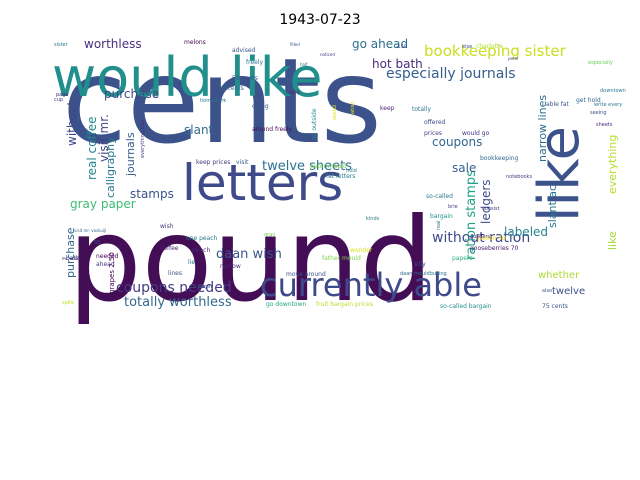 Image resolution: width=640 pixels, height=480 pixels. I want to click on word: visit mr., so click(104, 138).